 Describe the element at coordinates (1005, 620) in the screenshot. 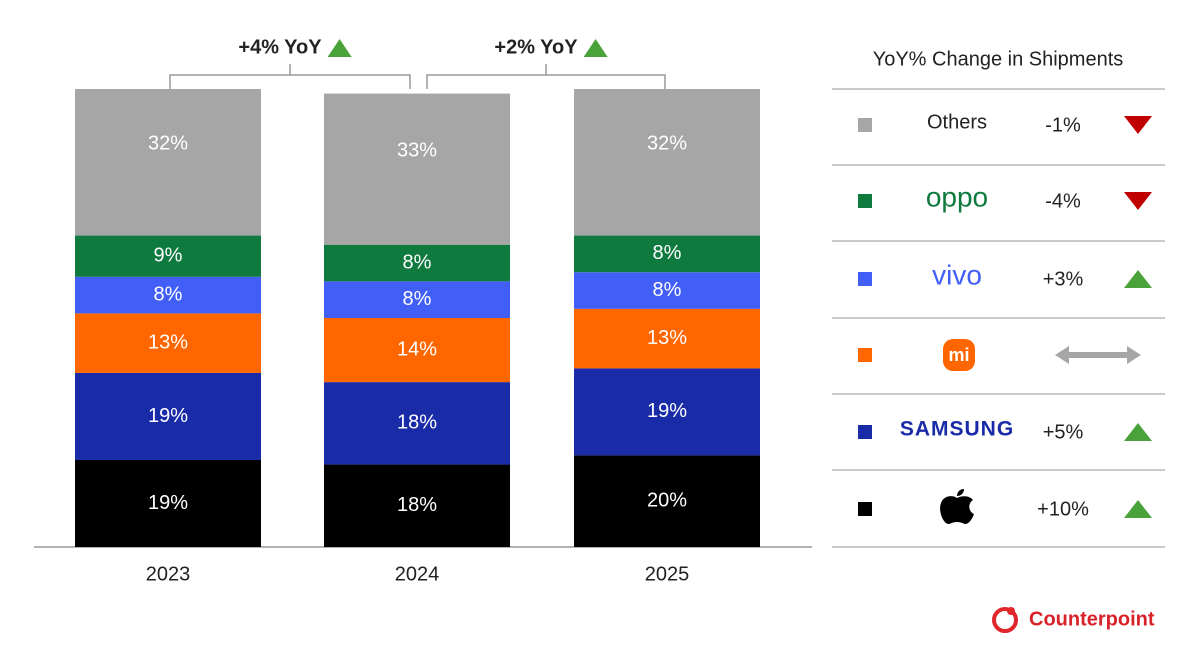

I see `brand-icon` at that location.